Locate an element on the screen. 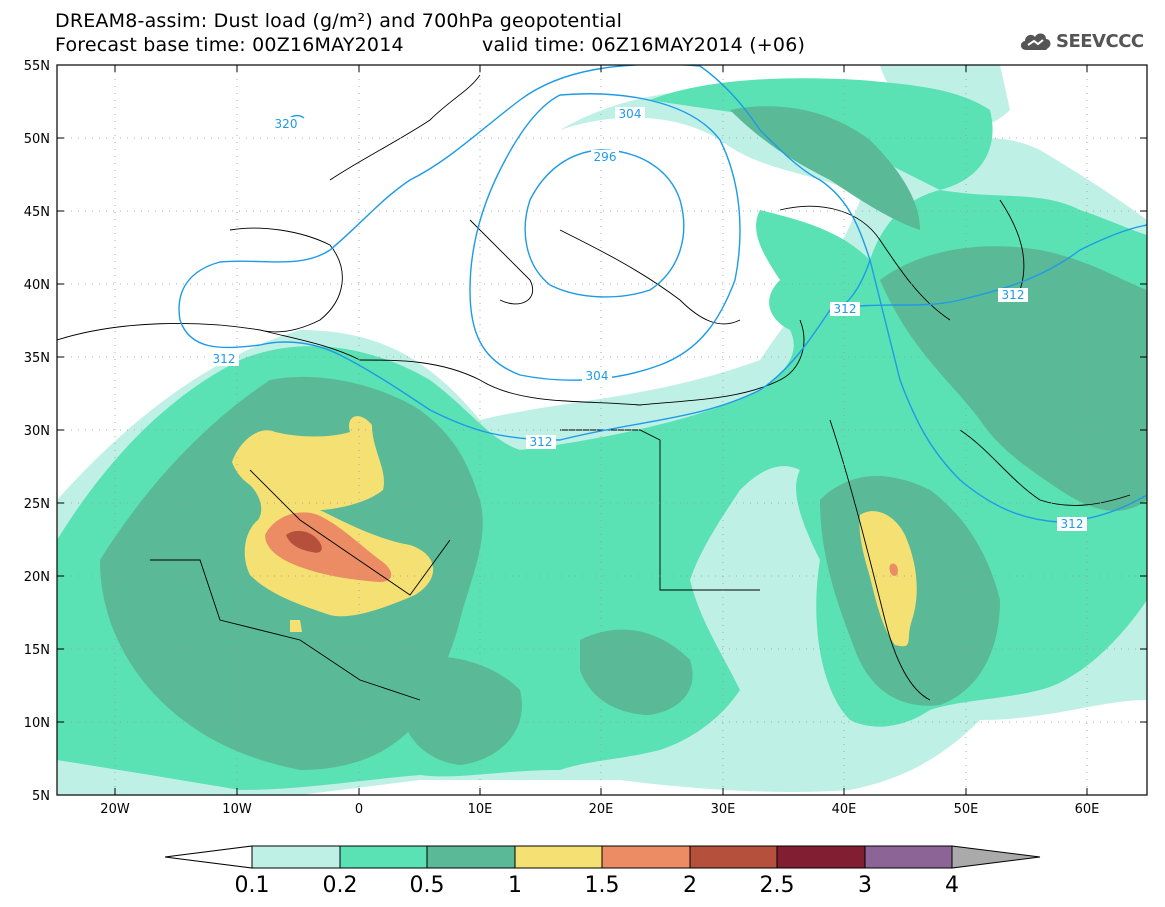 The image size is (1165, 907). red-sea-coast is located at coordinates (880, 560).